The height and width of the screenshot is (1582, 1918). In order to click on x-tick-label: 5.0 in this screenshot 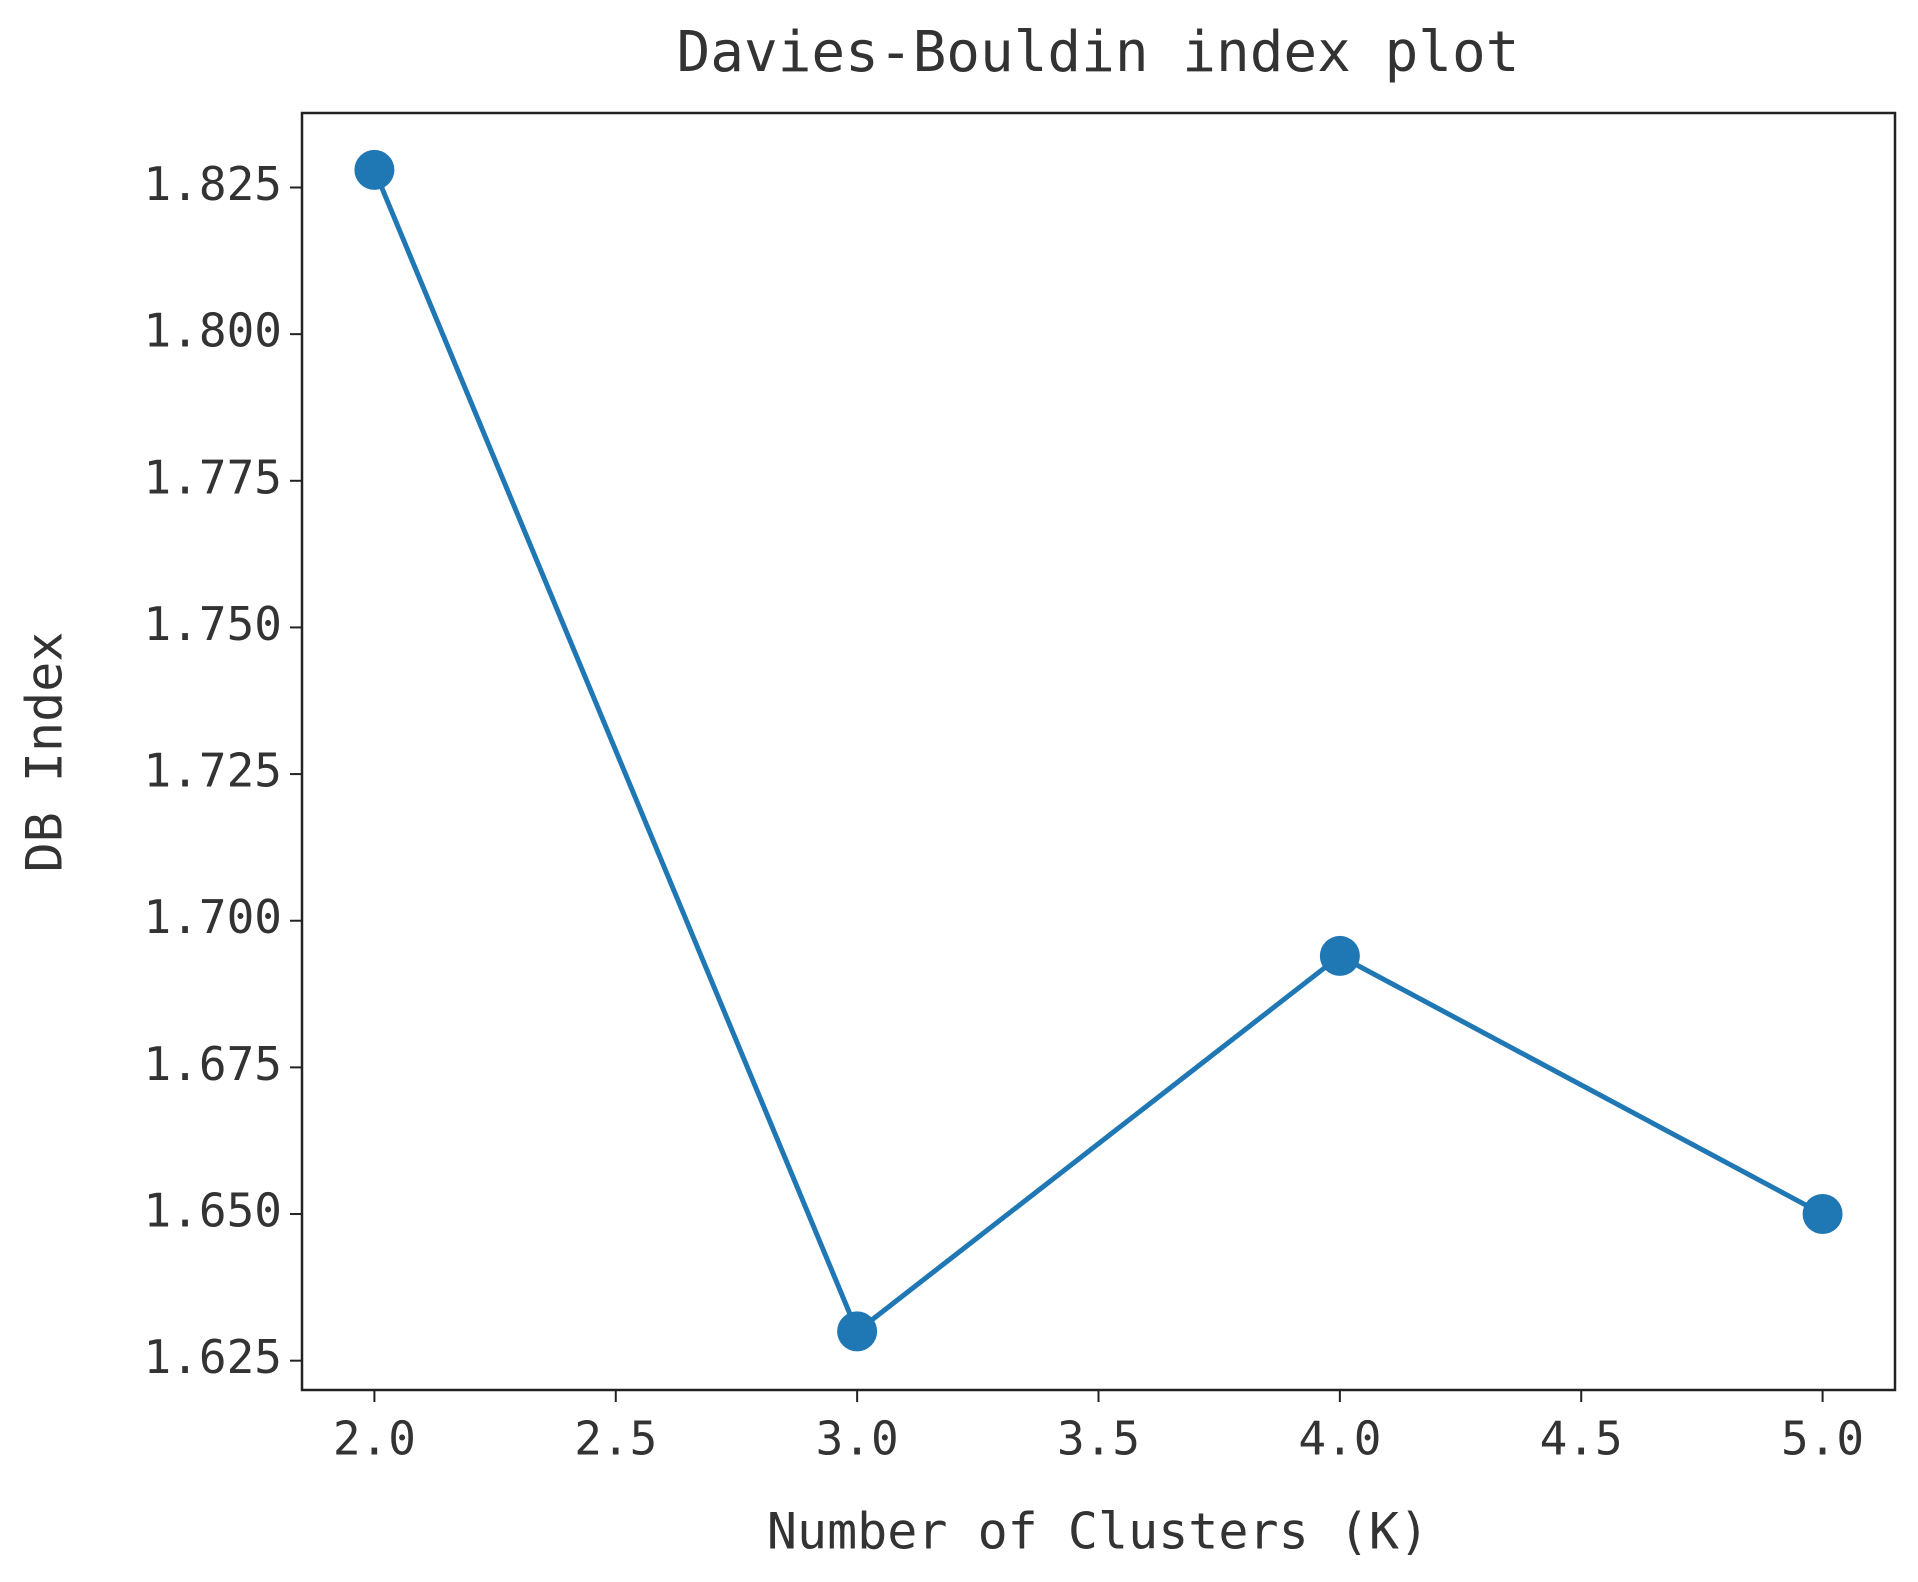, I will do `click(1822, 1439)`.